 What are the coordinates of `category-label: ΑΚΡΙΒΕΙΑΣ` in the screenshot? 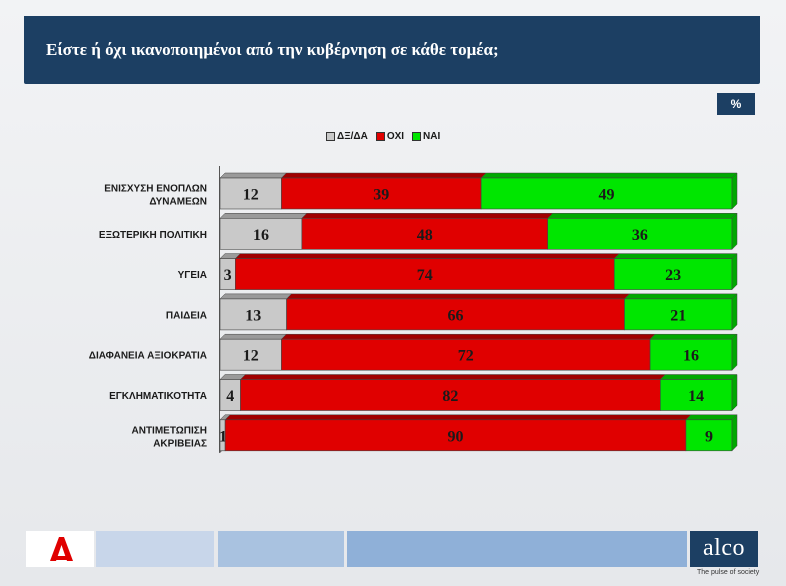 It's located at (180, 443).